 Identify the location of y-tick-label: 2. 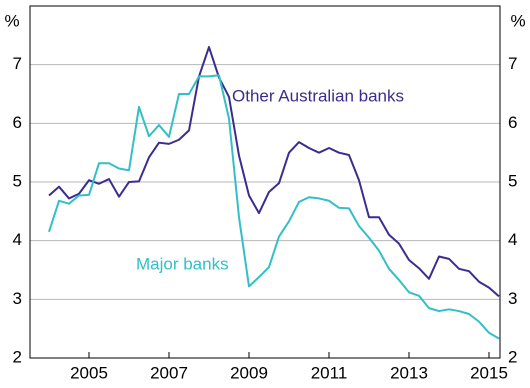
(17, 356).